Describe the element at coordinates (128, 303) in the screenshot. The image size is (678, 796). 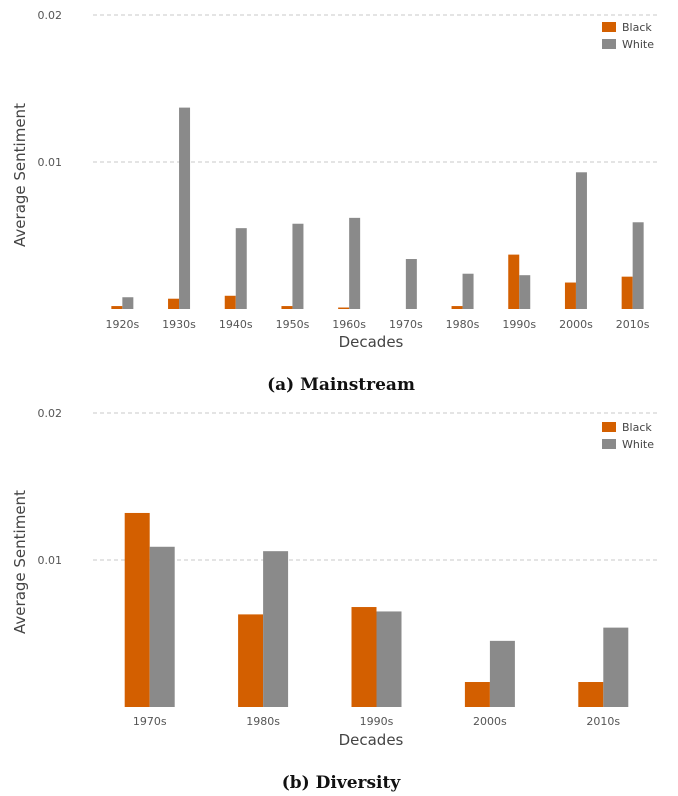
I see `mainstream-bar-white-1920s` at that location.